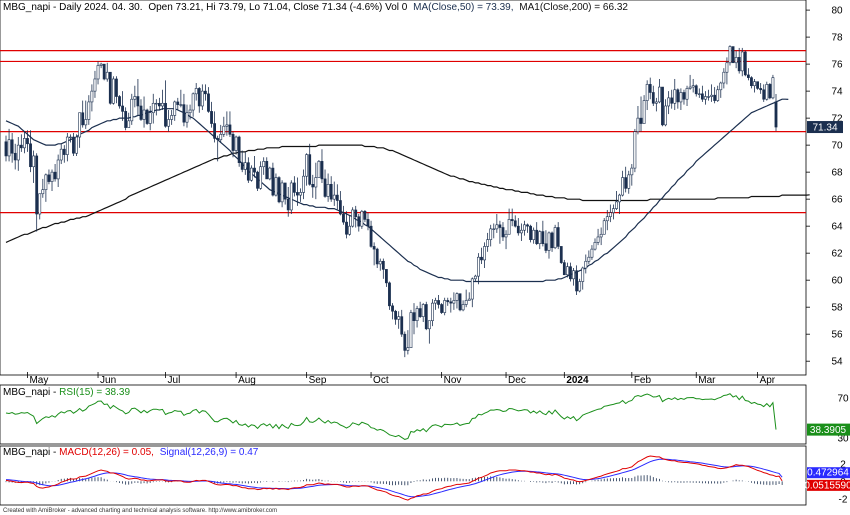 The height and width of the screenshot is (515, 850). Describe the element at coordinates (453, 380) in the screenshot. I see `month-label: Nov` at that location.